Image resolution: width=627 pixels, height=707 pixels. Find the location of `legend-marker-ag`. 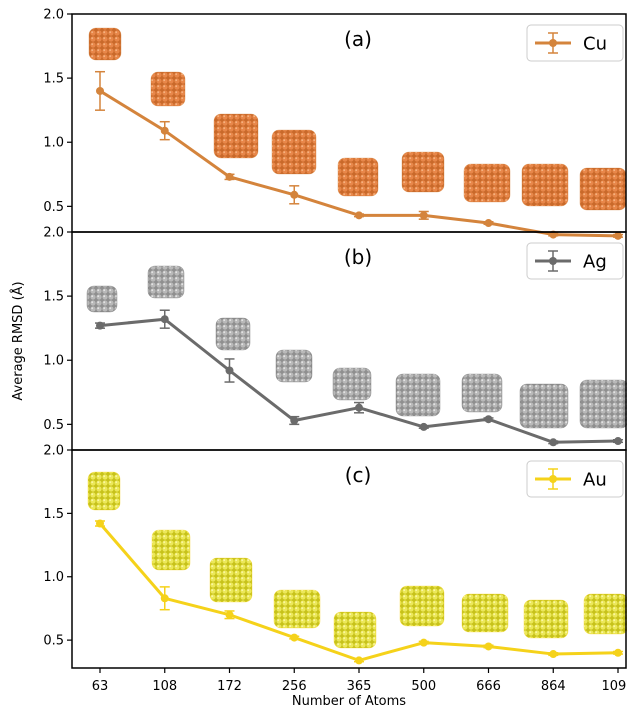

legend-marker-ag is located at coordinates (553, 261).